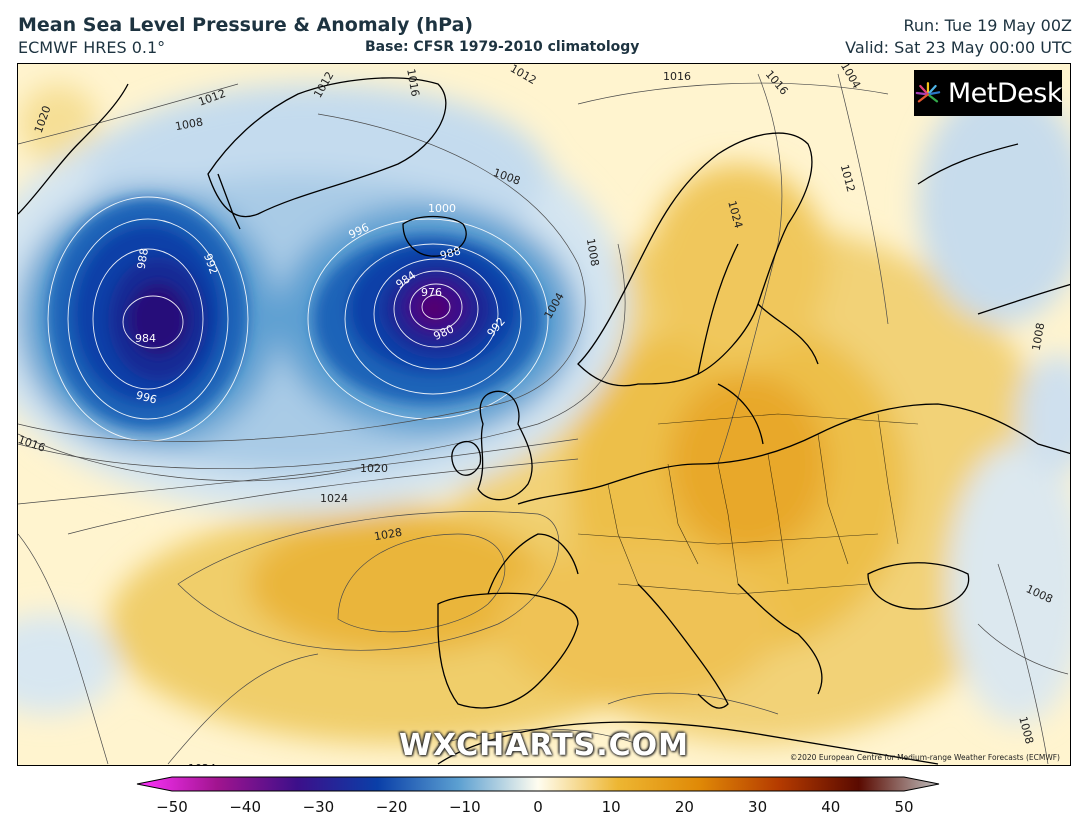  I want to click on colorbar-tick-label: −50, so click(172, 807).